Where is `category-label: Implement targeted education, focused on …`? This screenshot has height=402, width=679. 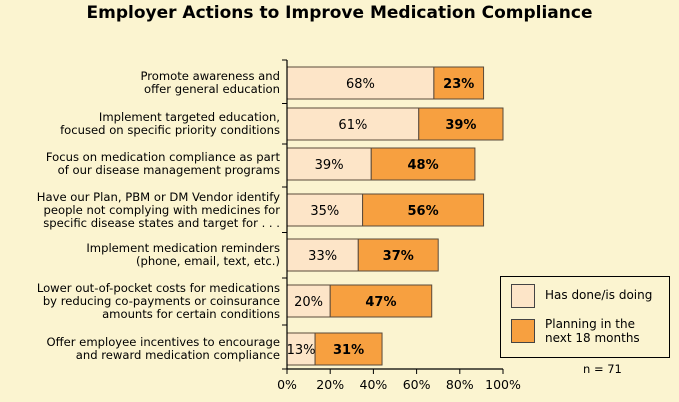 category-label: Implement targeted education, focused on … is located at coordinates (140, 124).